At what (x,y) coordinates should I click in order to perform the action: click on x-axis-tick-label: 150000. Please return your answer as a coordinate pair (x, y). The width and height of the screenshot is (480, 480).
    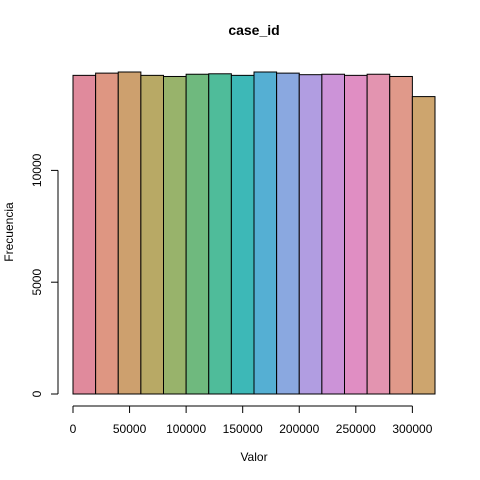
    Looking at the image, I should click on (243, 429).